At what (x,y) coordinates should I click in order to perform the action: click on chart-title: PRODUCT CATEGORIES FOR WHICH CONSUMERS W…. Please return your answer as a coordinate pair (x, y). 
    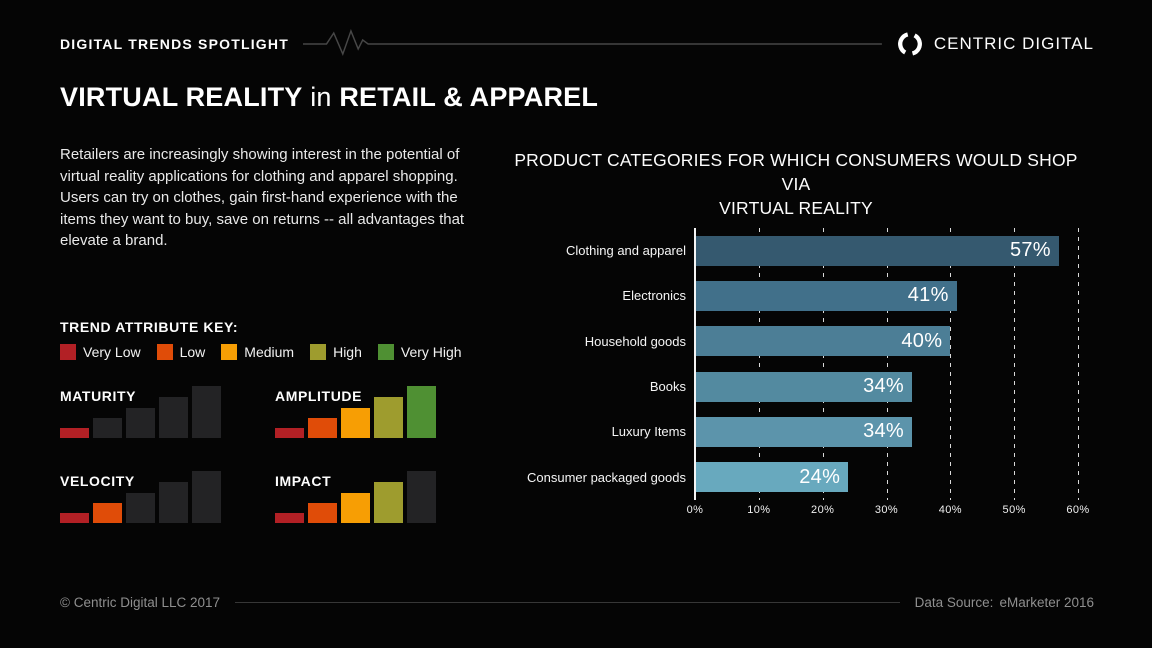
    Looking at the image, I should click on (796, 184).